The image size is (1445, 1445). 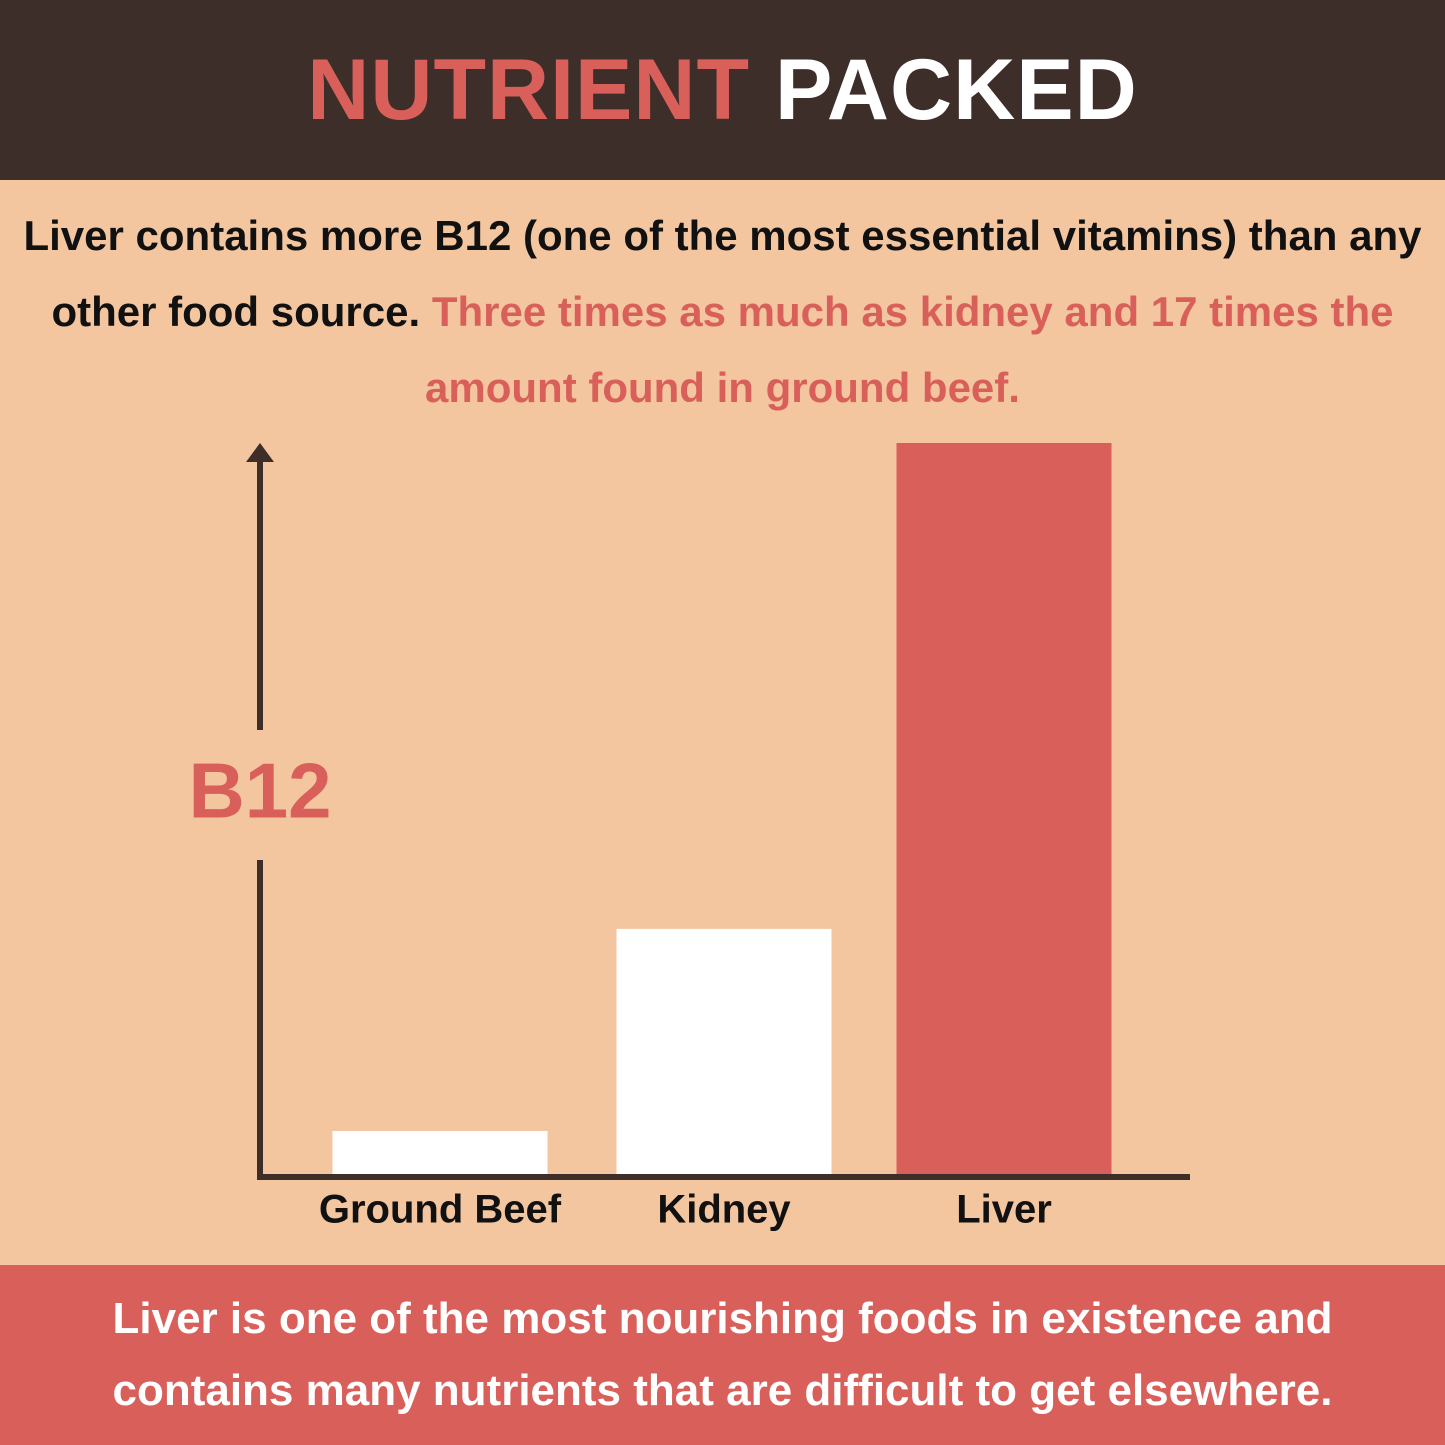 What do you see at coordinates (724, 1210) in the screenshot?
I see `x-tick-label: Kidney` at bounding box center [724, 1210].